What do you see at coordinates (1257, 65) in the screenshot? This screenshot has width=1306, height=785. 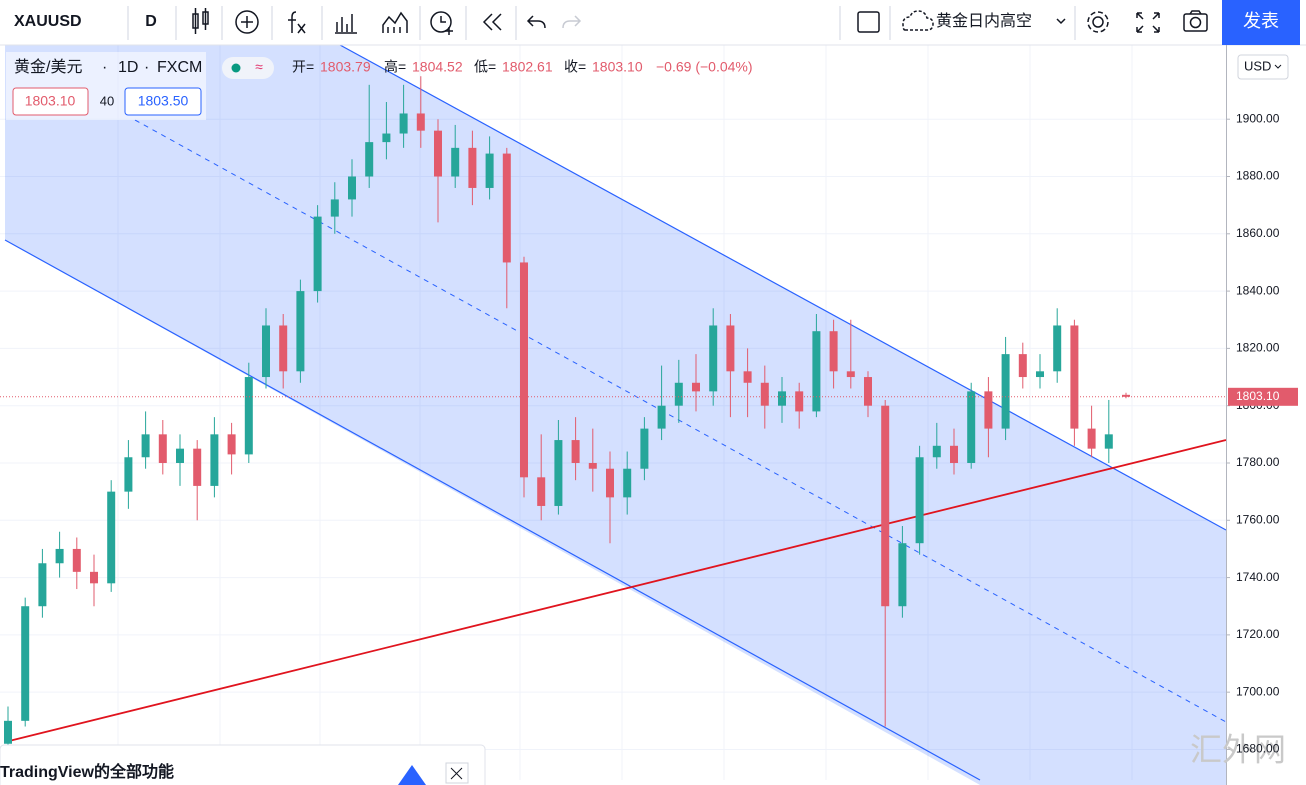 I see `currency: USD` at bounding box center [1257, 65].